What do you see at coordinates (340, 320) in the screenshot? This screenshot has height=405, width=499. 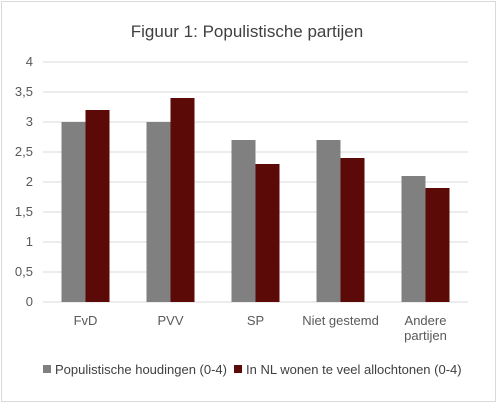 I see `x-tick-label: Niet gestemd` at bounding box center [340, 320].